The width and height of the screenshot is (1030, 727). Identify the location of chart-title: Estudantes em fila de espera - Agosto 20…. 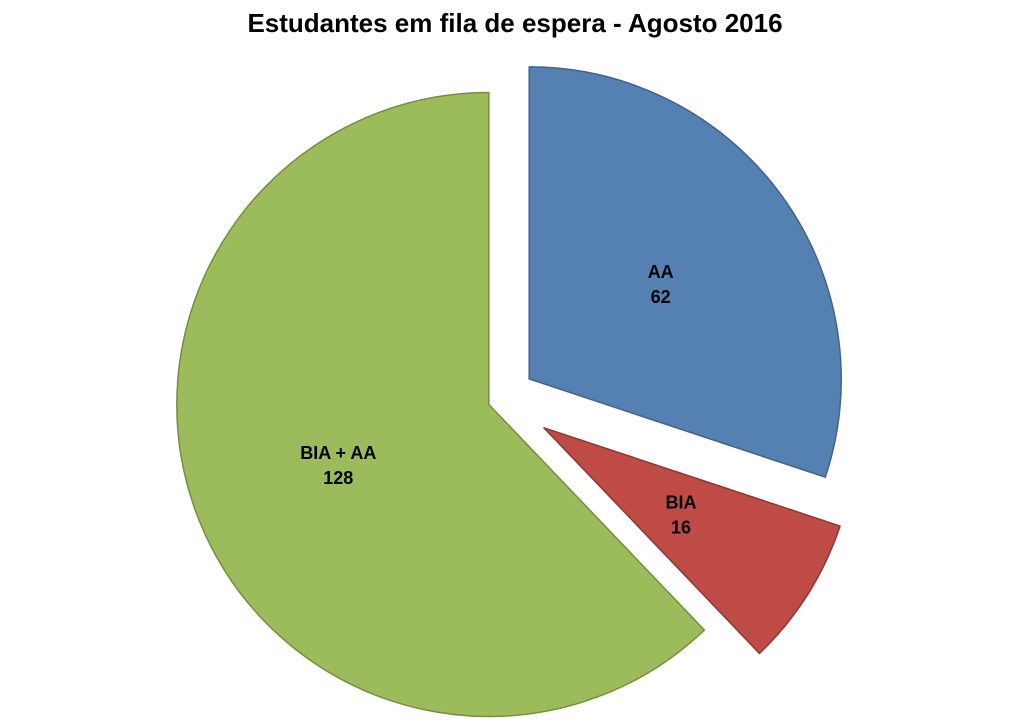
(515, 23).